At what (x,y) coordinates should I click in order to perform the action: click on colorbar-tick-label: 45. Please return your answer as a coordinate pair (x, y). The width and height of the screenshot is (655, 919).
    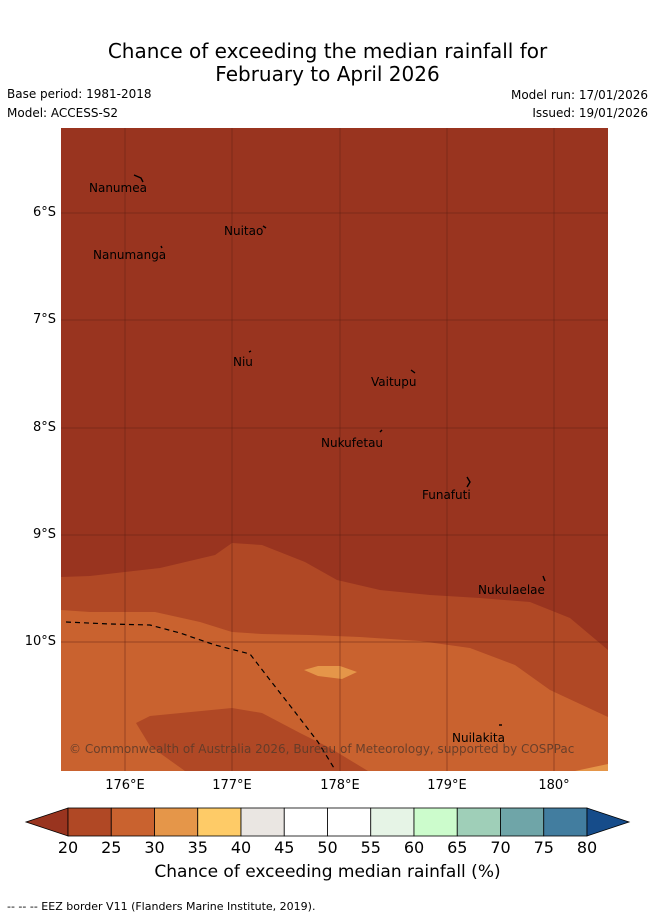
    Looking at the image, I should click on (284, 847).